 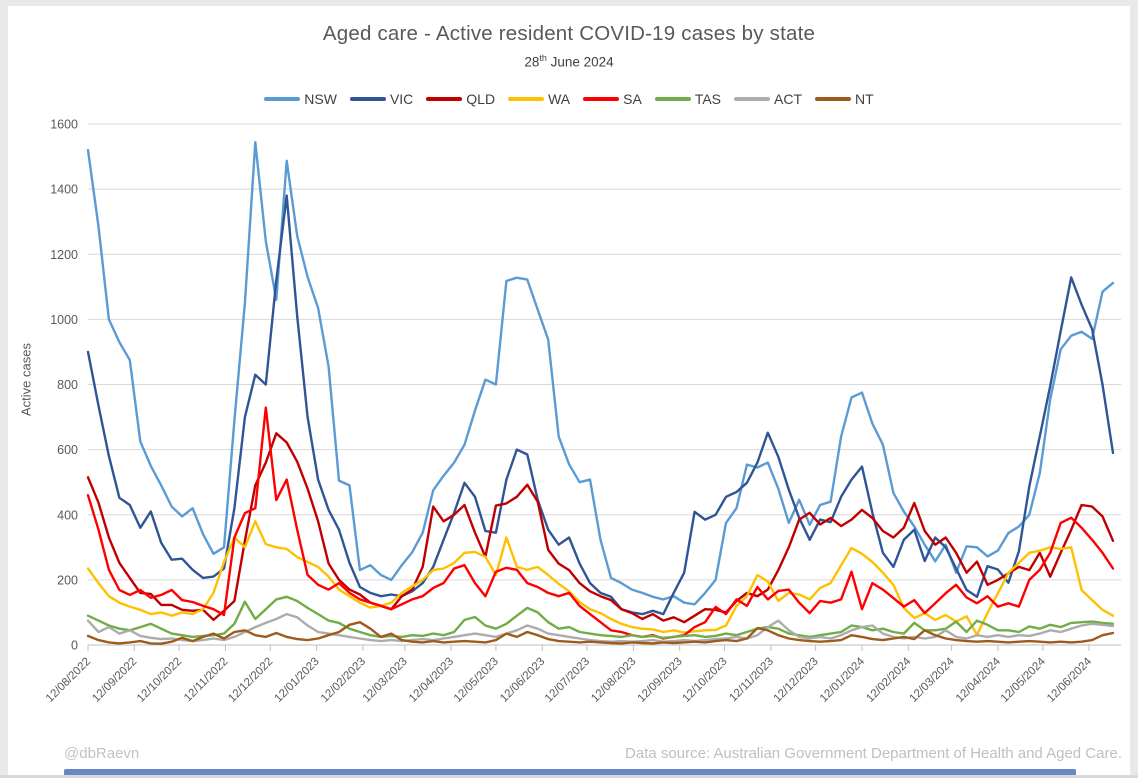 I want to click on legend-item-wa: WA, so click(x=539, y=99).